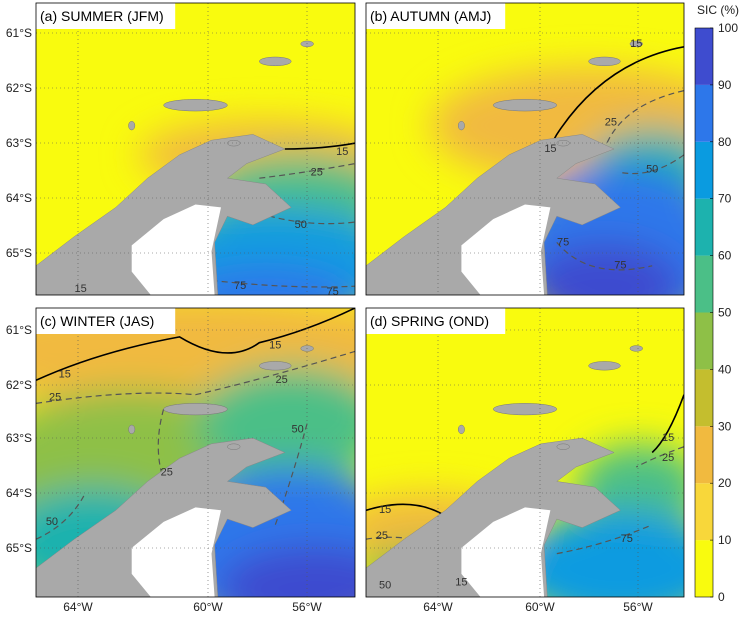  Describe the element at coordinates (718, 10) in the screenshot. I see `colorbar-label: SIC (%)` at that location.